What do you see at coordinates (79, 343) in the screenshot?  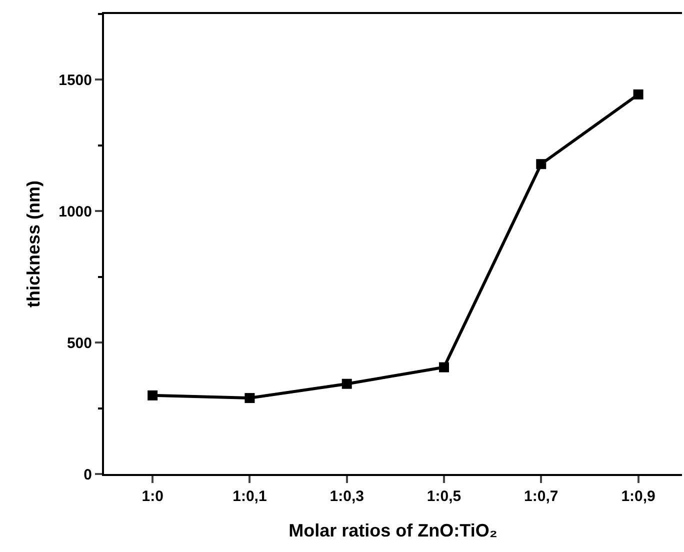 I see `y-tick-label: 500` at bounding box center [79, 343].